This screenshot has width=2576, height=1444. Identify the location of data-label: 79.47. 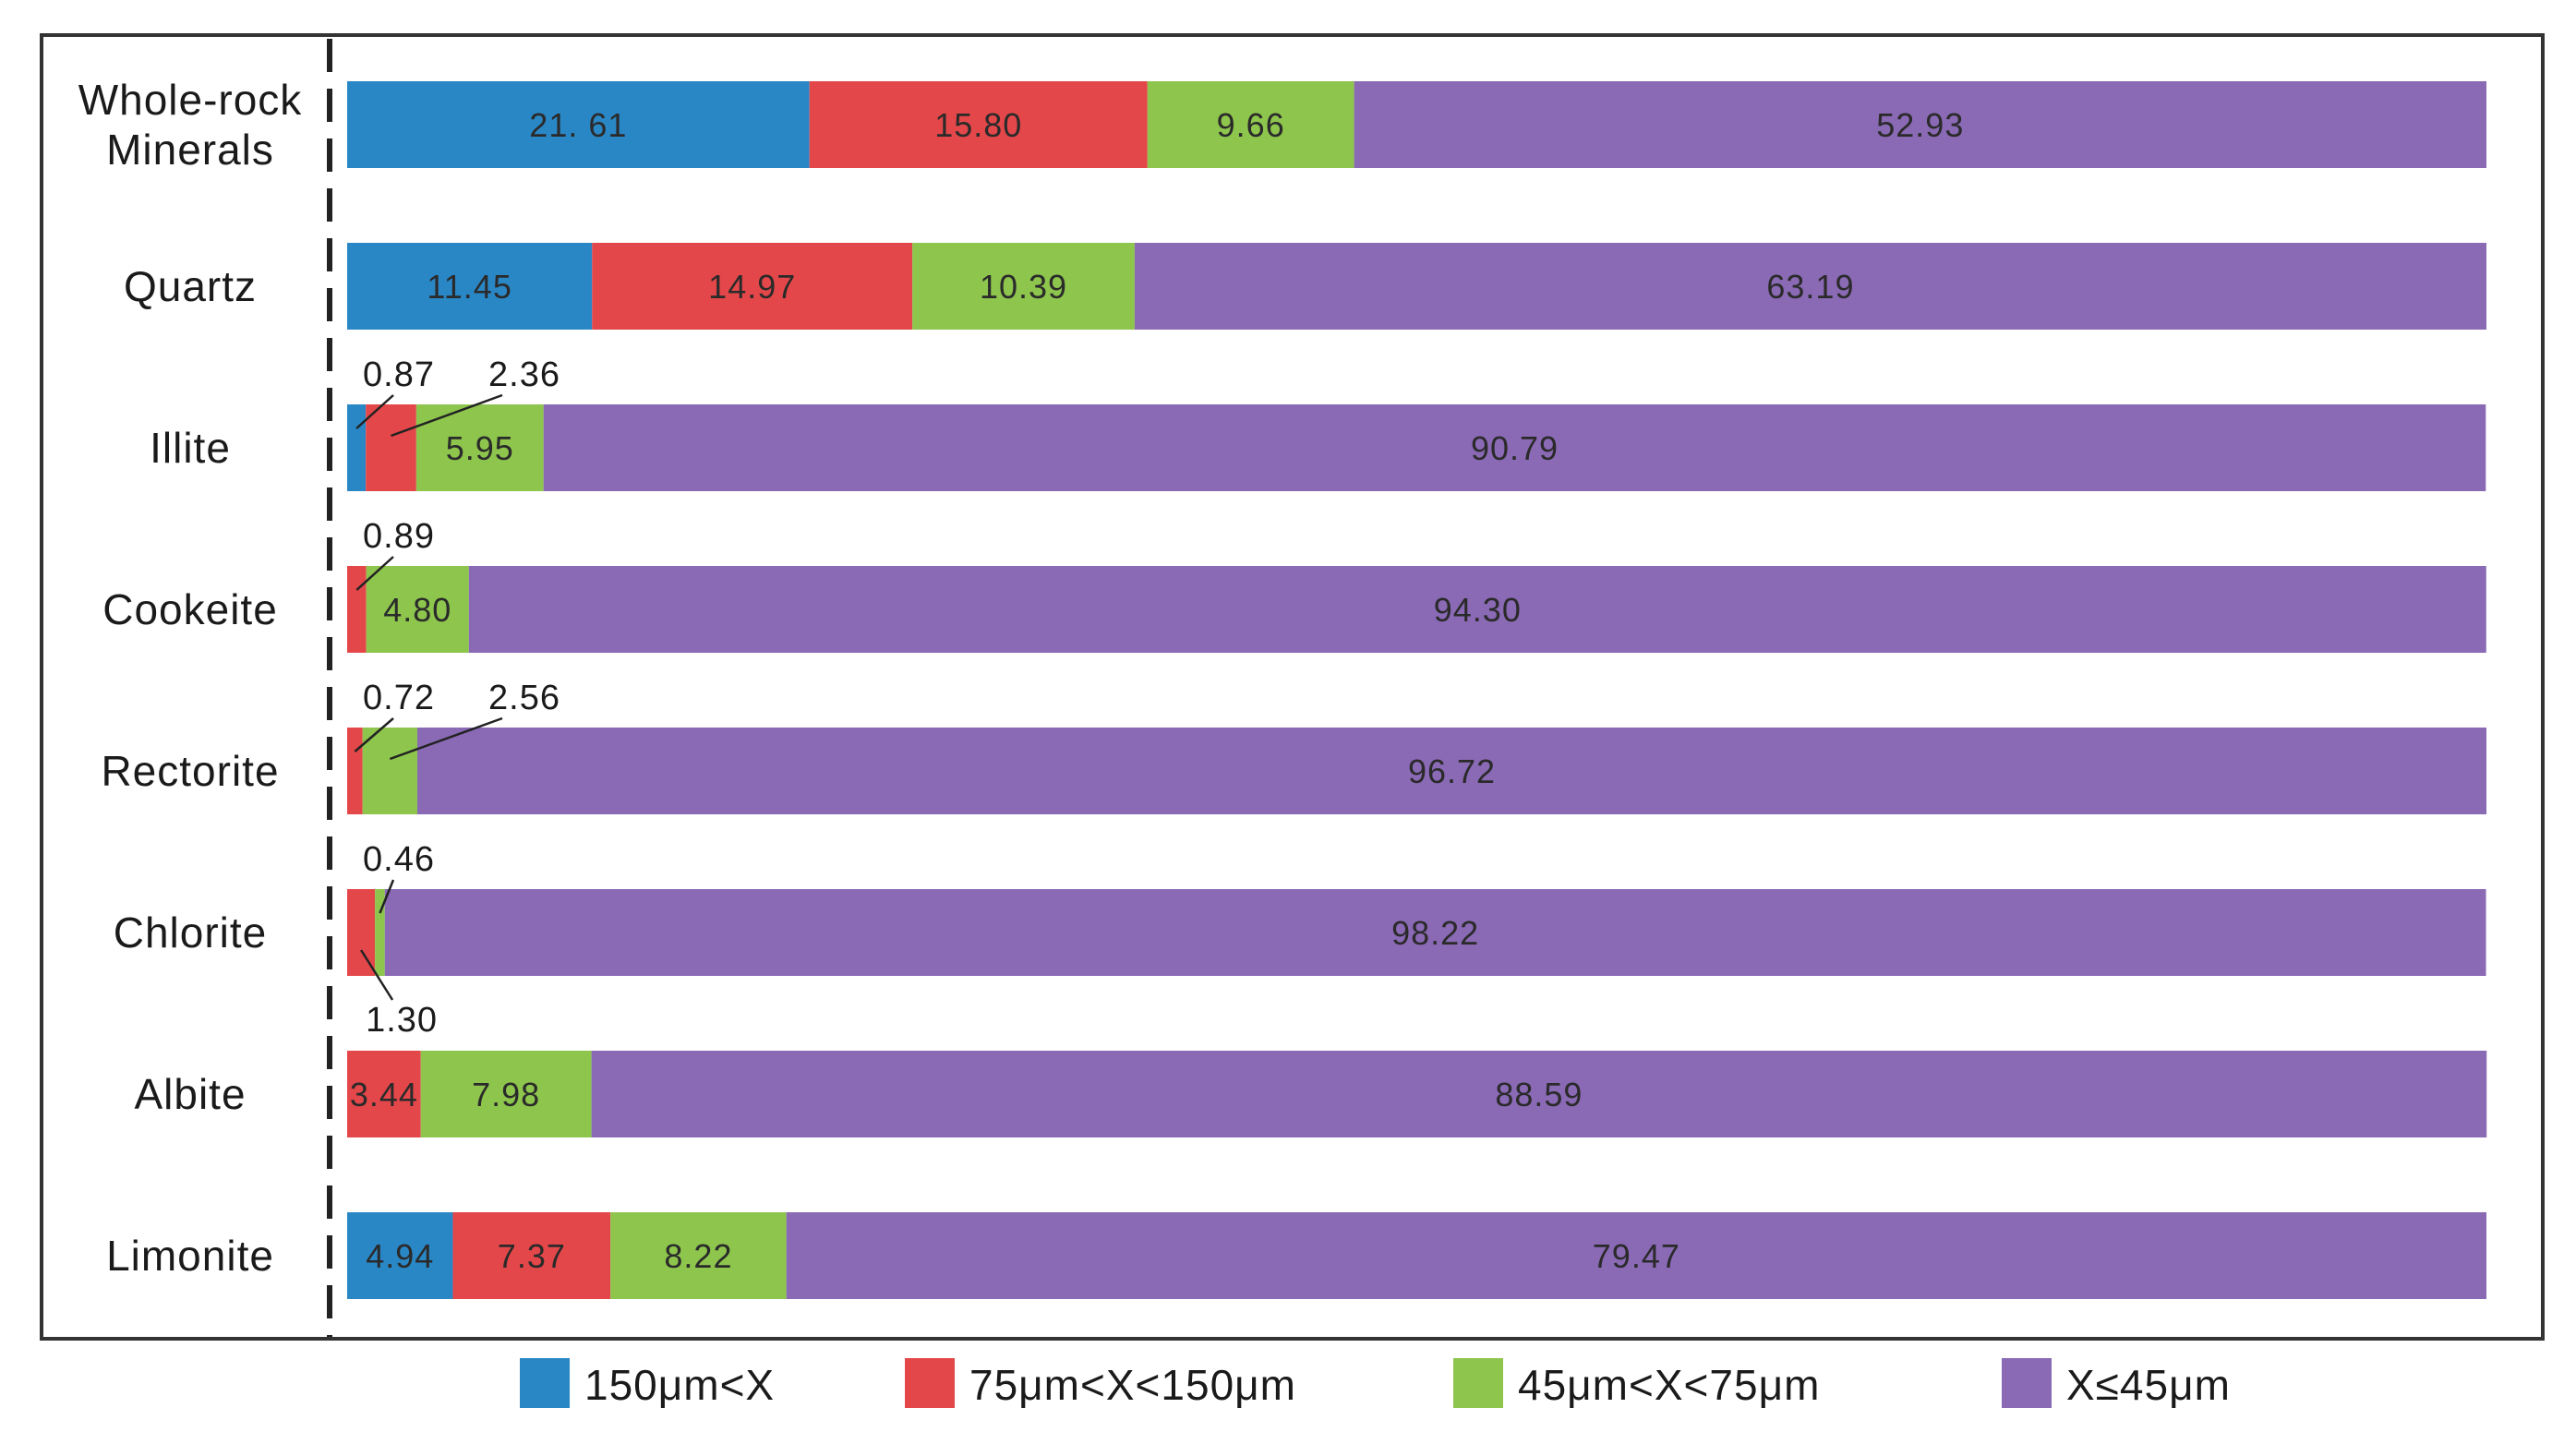
(1636, 1256).